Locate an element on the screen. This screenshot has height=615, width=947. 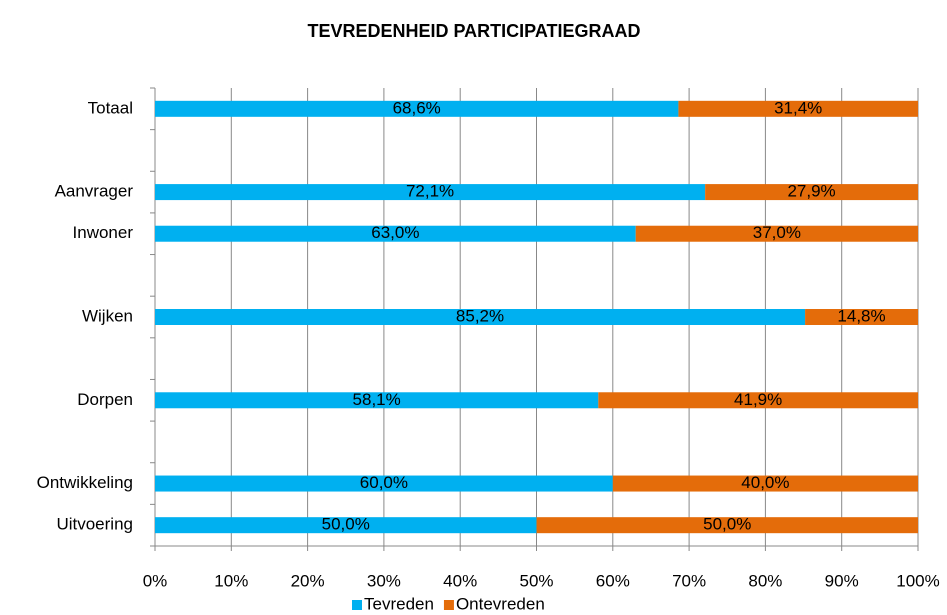
value-label: 60,0% is located at coordinates (384, 482).